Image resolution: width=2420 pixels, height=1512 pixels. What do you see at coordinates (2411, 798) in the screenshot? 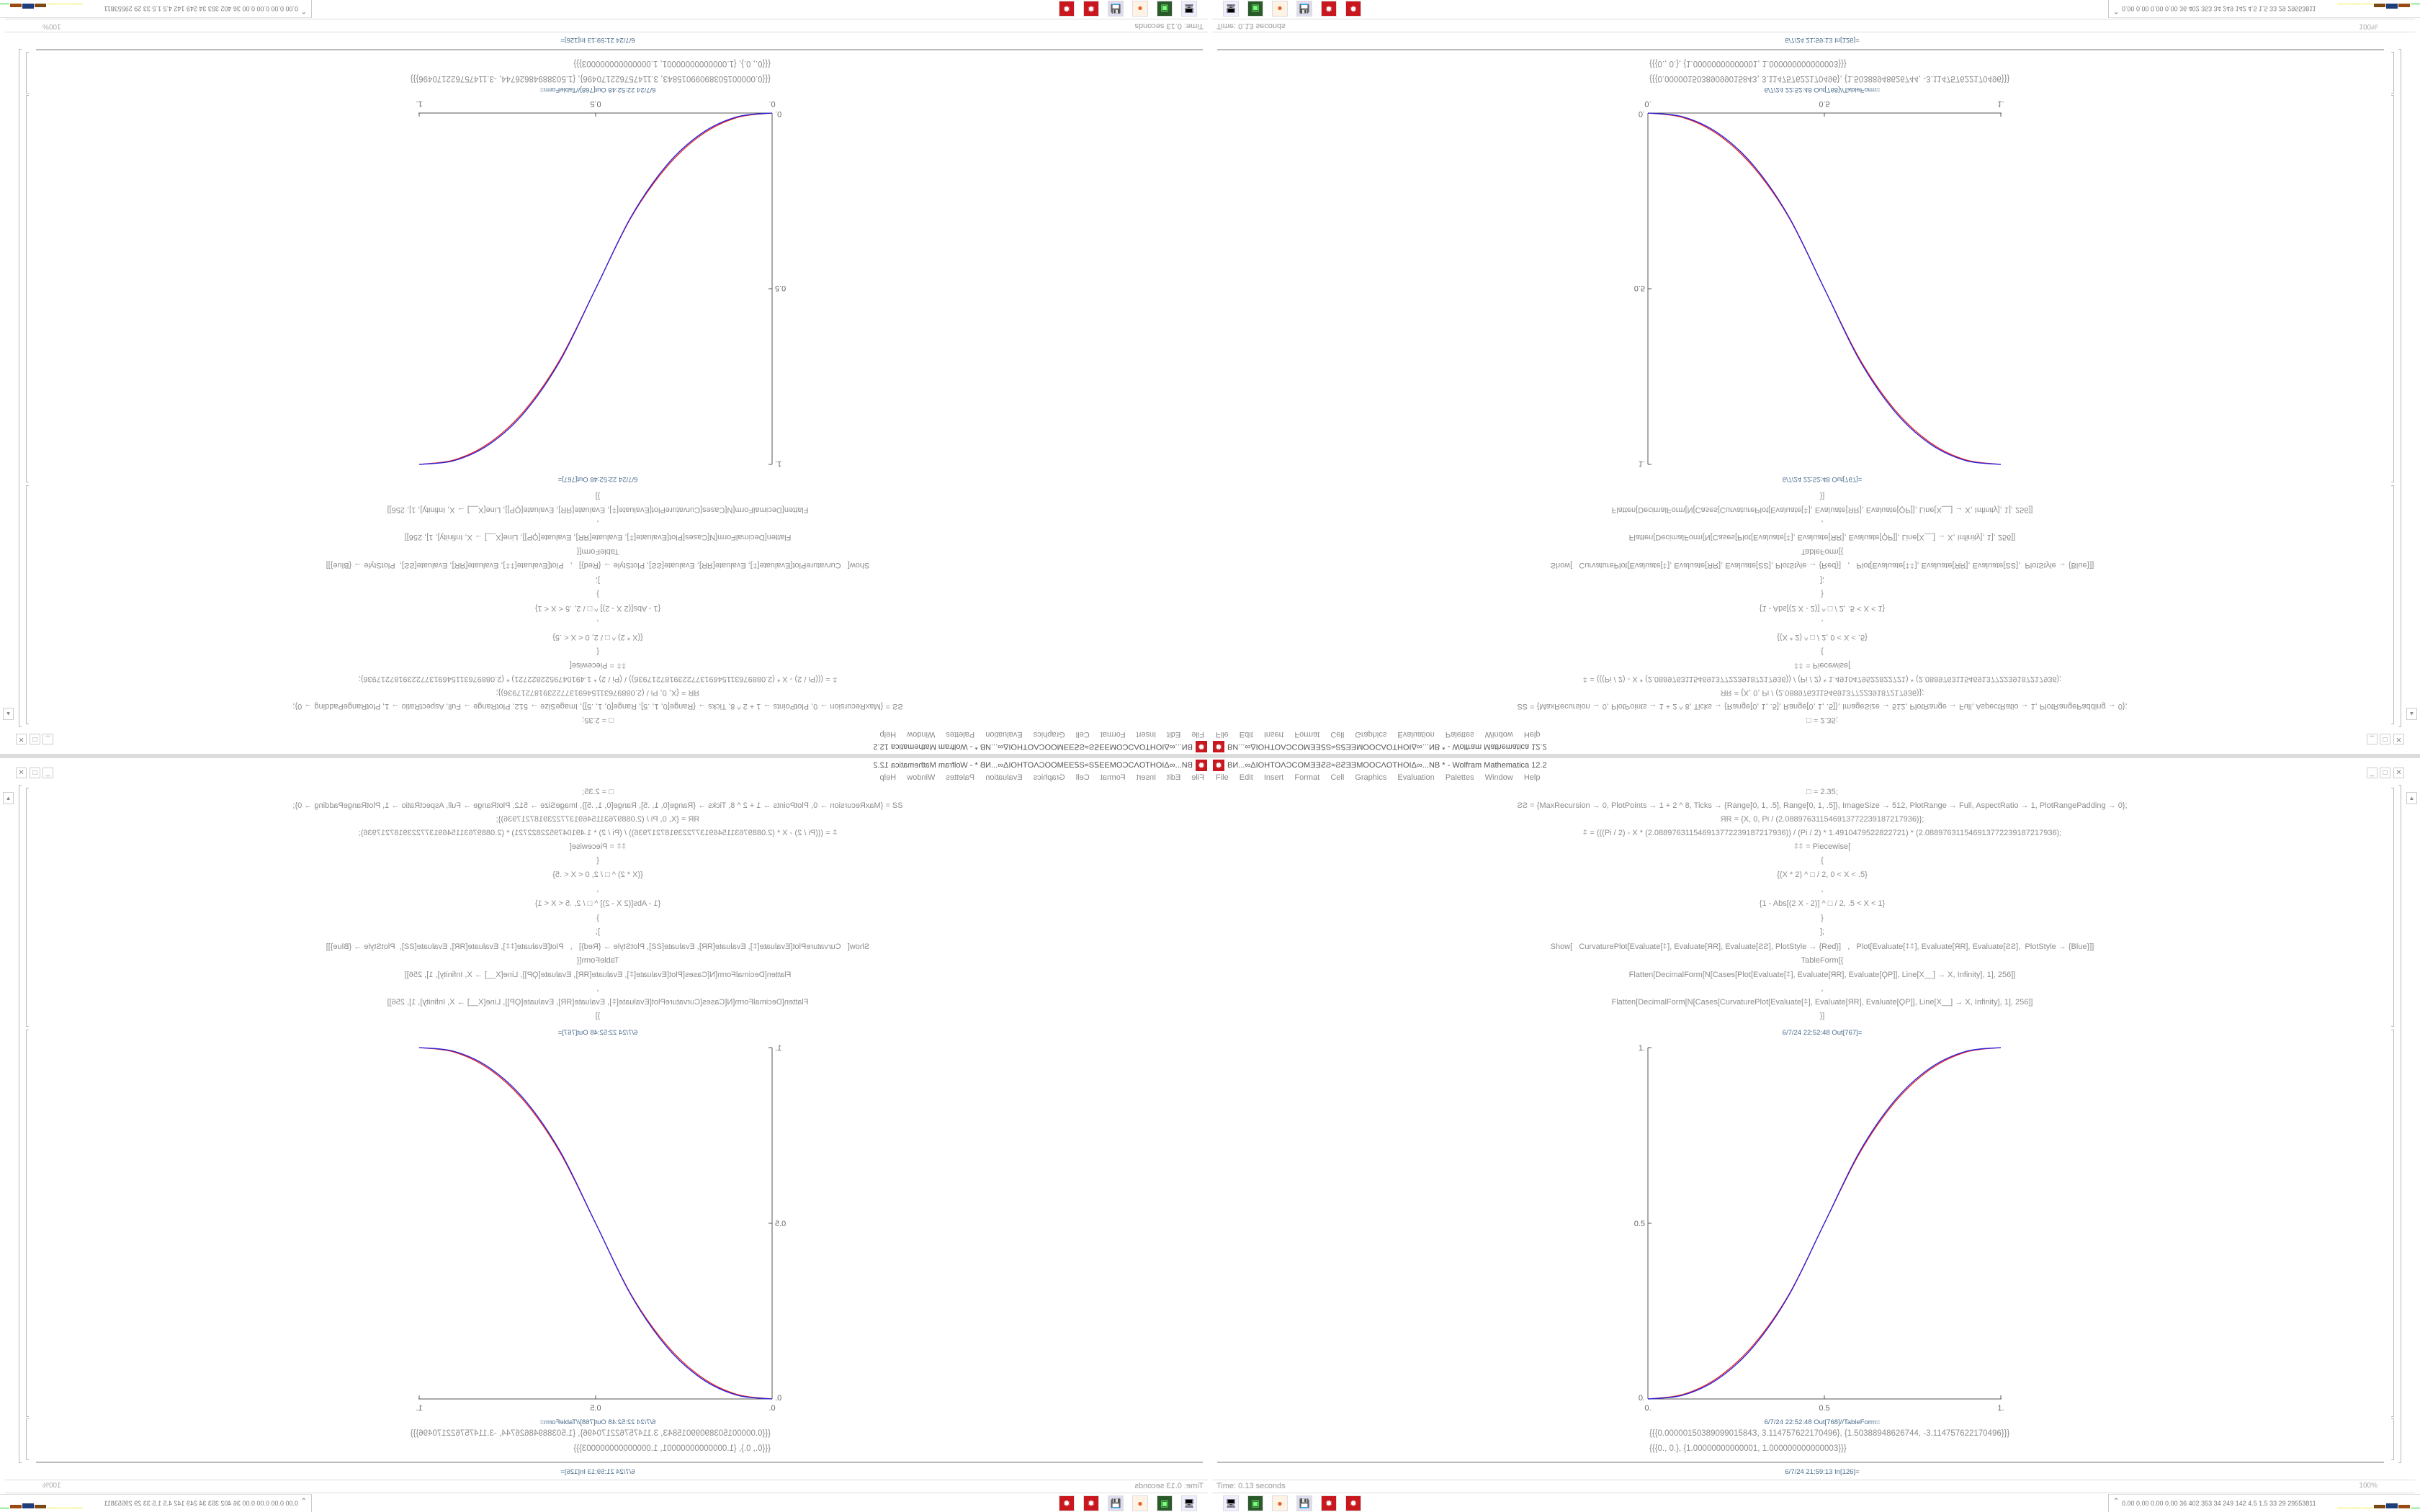
I see `scroll-up-button: ▲` at bounding box center [2411, 798].